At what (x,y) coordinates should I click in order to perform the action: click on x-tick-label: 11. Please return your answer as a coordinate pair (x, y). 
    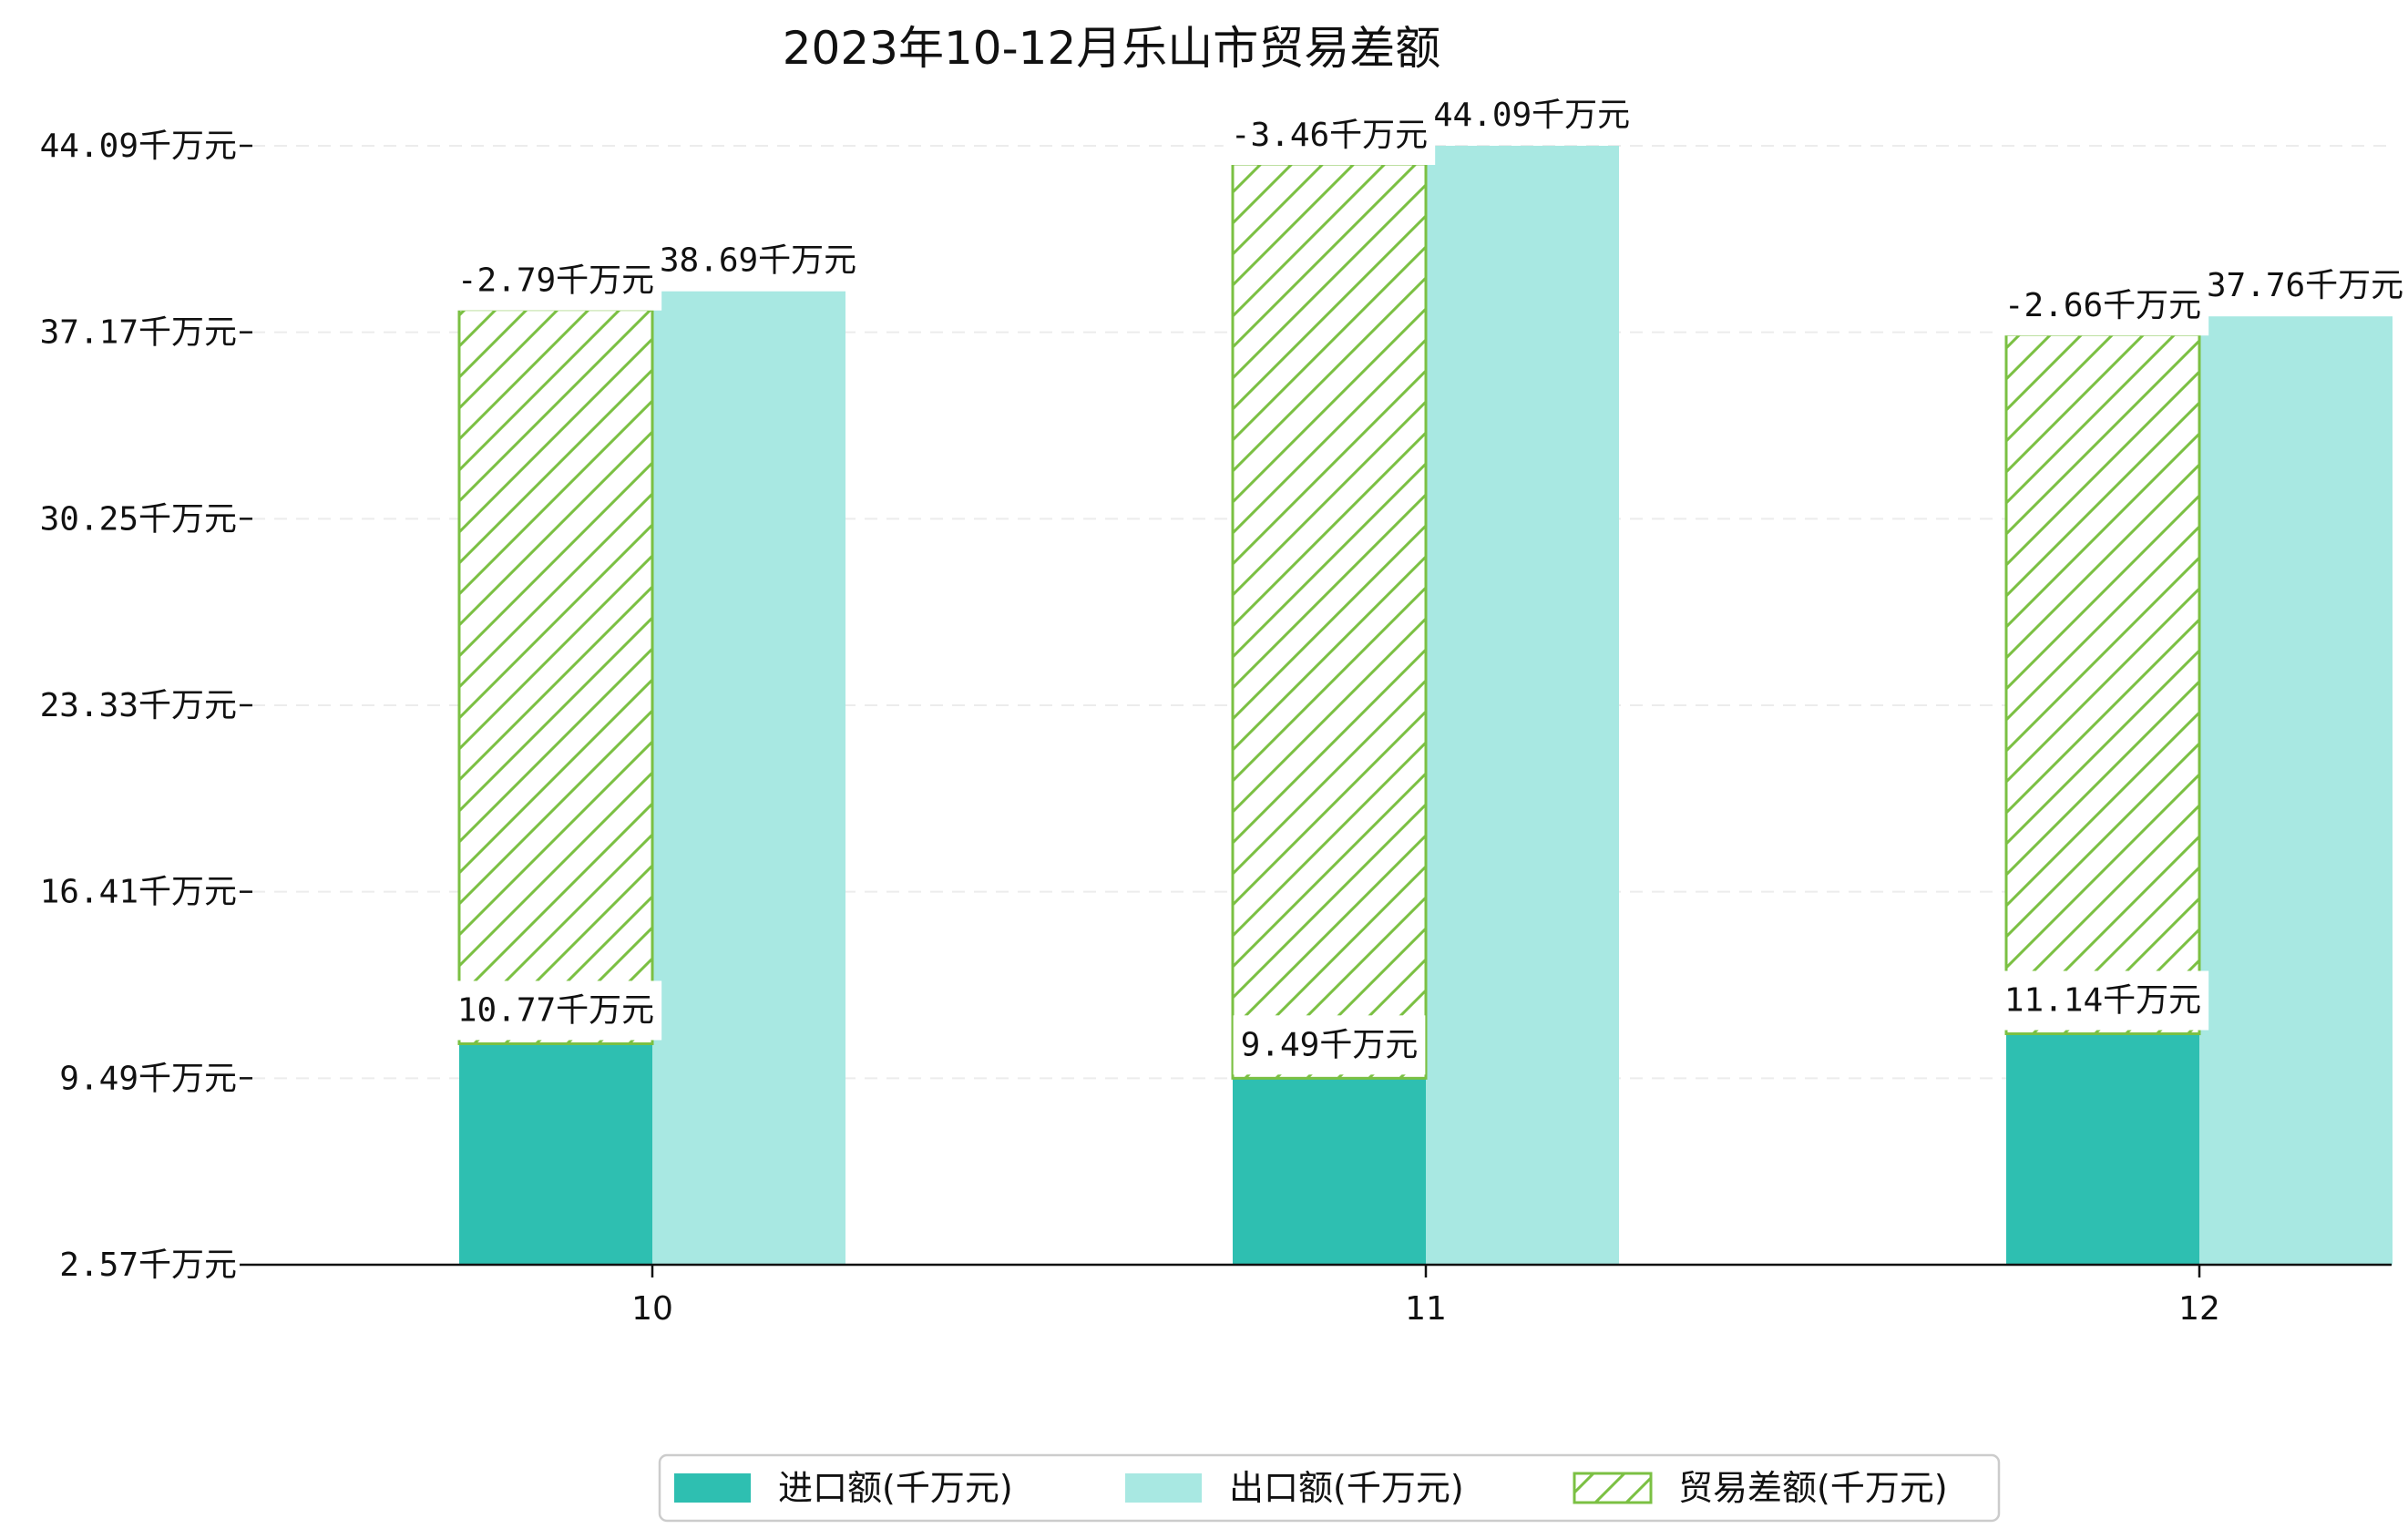
    Looking at the image, I should click on (1426, 1309).